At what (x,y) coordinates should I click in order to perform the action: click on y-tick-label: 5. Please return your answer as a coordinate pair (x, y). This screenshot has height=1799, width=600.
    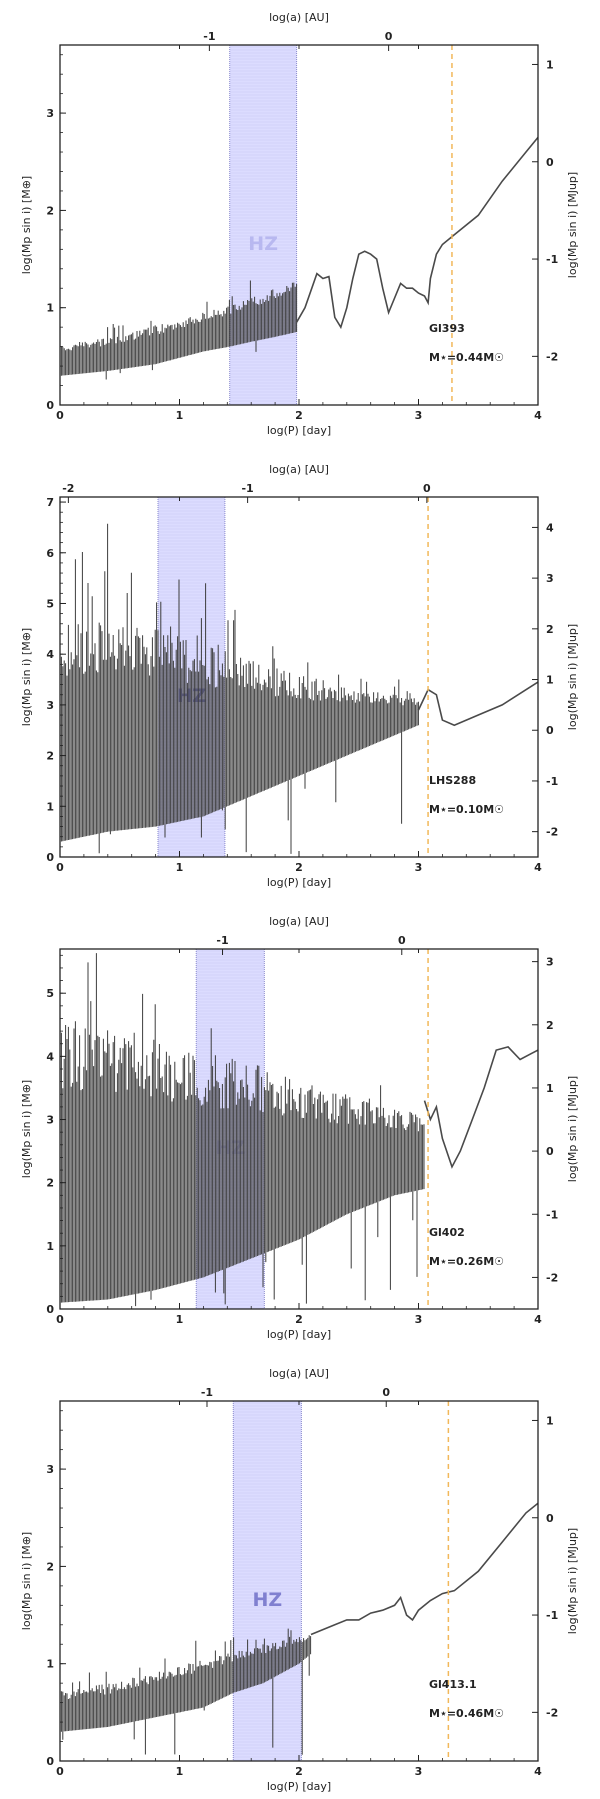
    Looking at the image, I should click on (50, 603).